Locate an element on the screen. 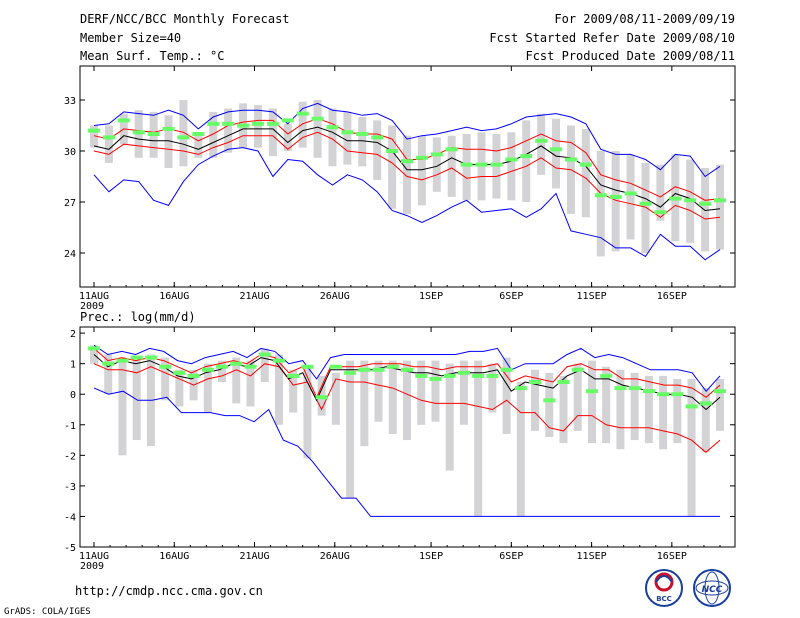 The height and width of the screenshot is (618, 800). header-produced: Fcst Produced Date 2009/08/11 is located at coordinates (630, 56).